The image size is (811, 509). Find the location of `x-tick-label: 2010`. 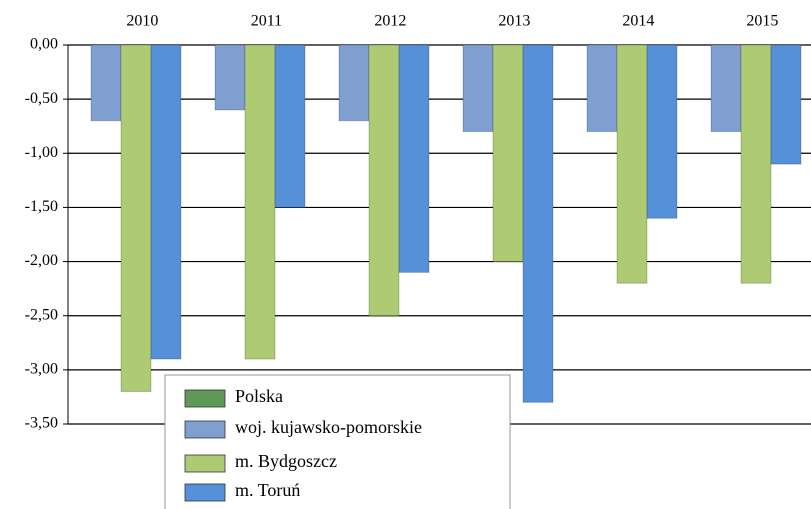

x-tick-label: 2010 is located at coordinates (142, 21).